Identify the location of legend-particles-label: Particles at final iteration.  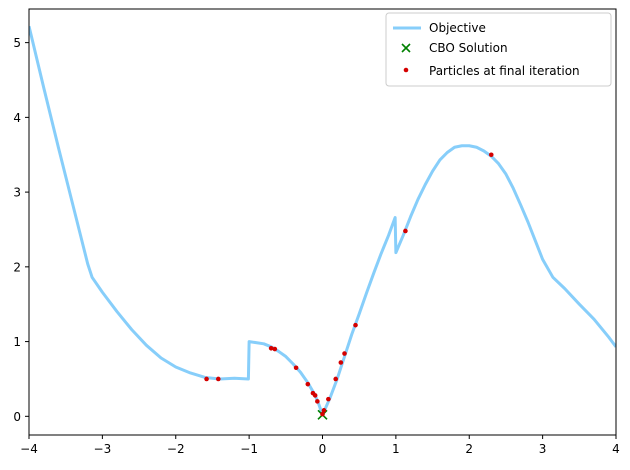
(504, 71).